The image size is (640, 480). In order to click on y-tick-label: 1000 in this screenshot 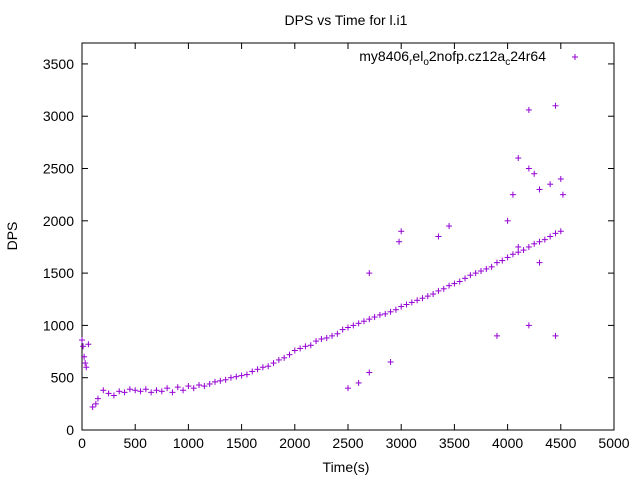, I will do `click(58, 325)`.